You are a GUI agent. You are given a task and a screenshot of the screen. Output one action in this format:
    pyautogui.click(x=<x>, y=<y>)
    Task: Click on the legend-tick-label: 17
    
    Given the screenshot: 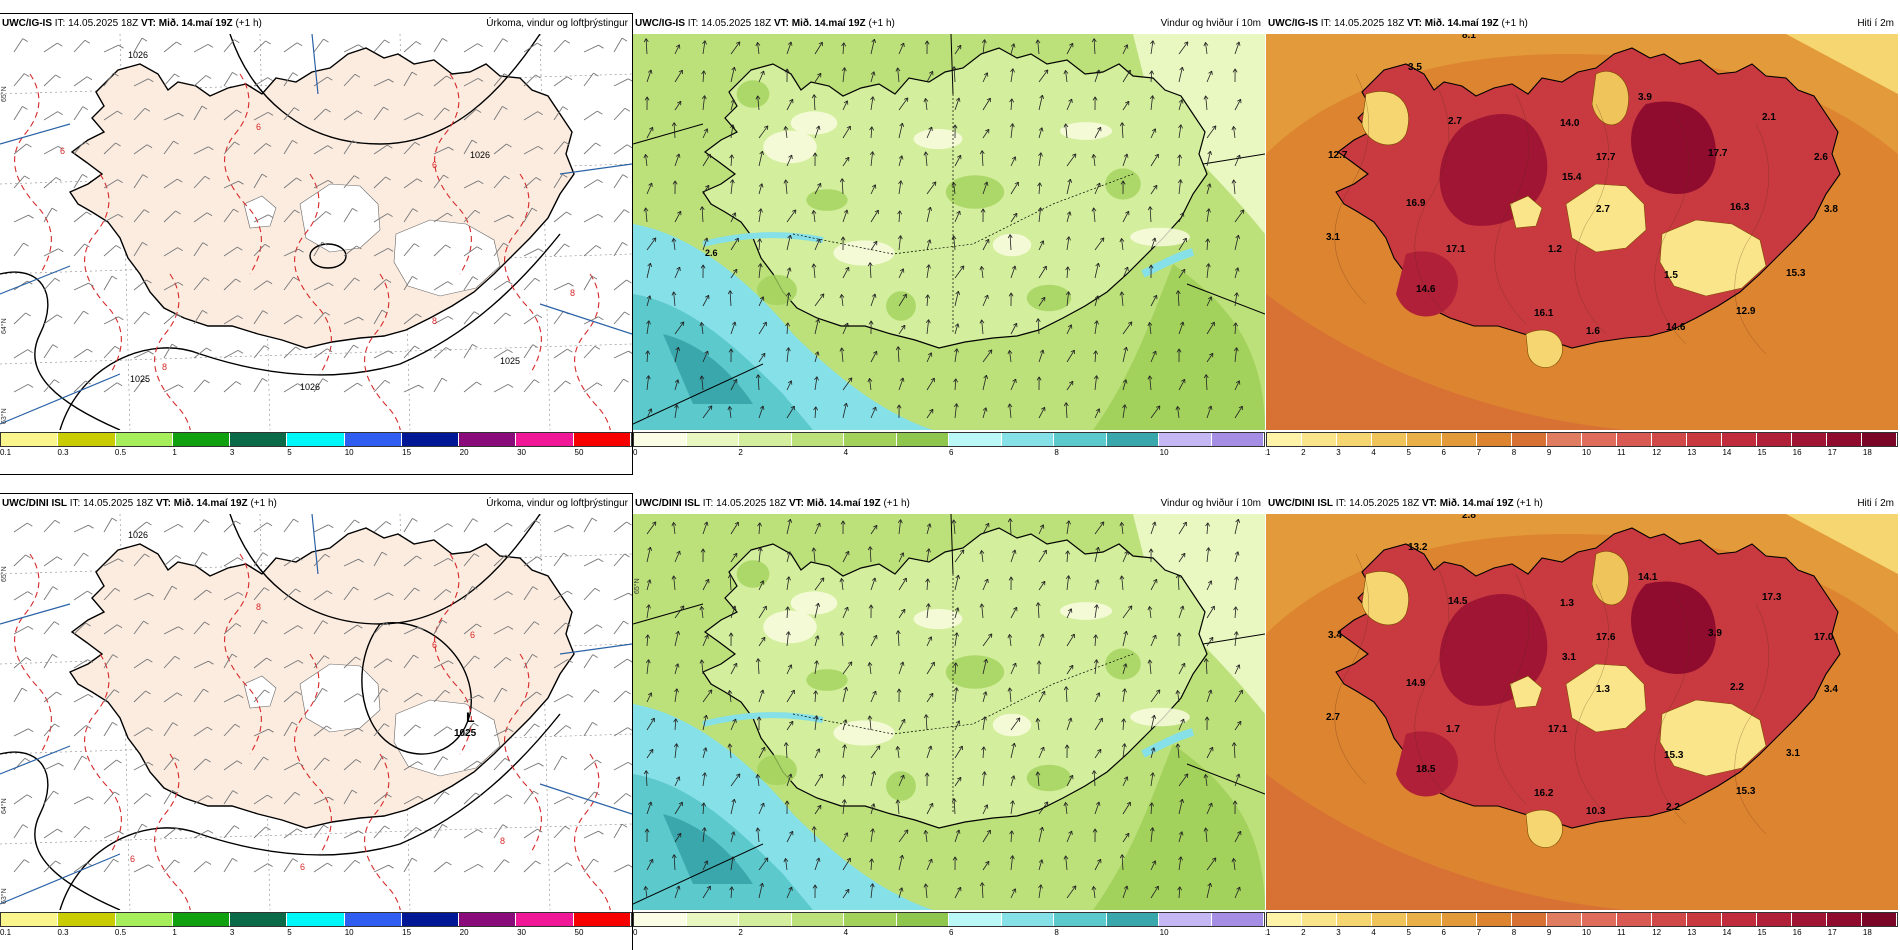 What is the action you would take?
    pyautogui.click(x=1832, y=932)
    